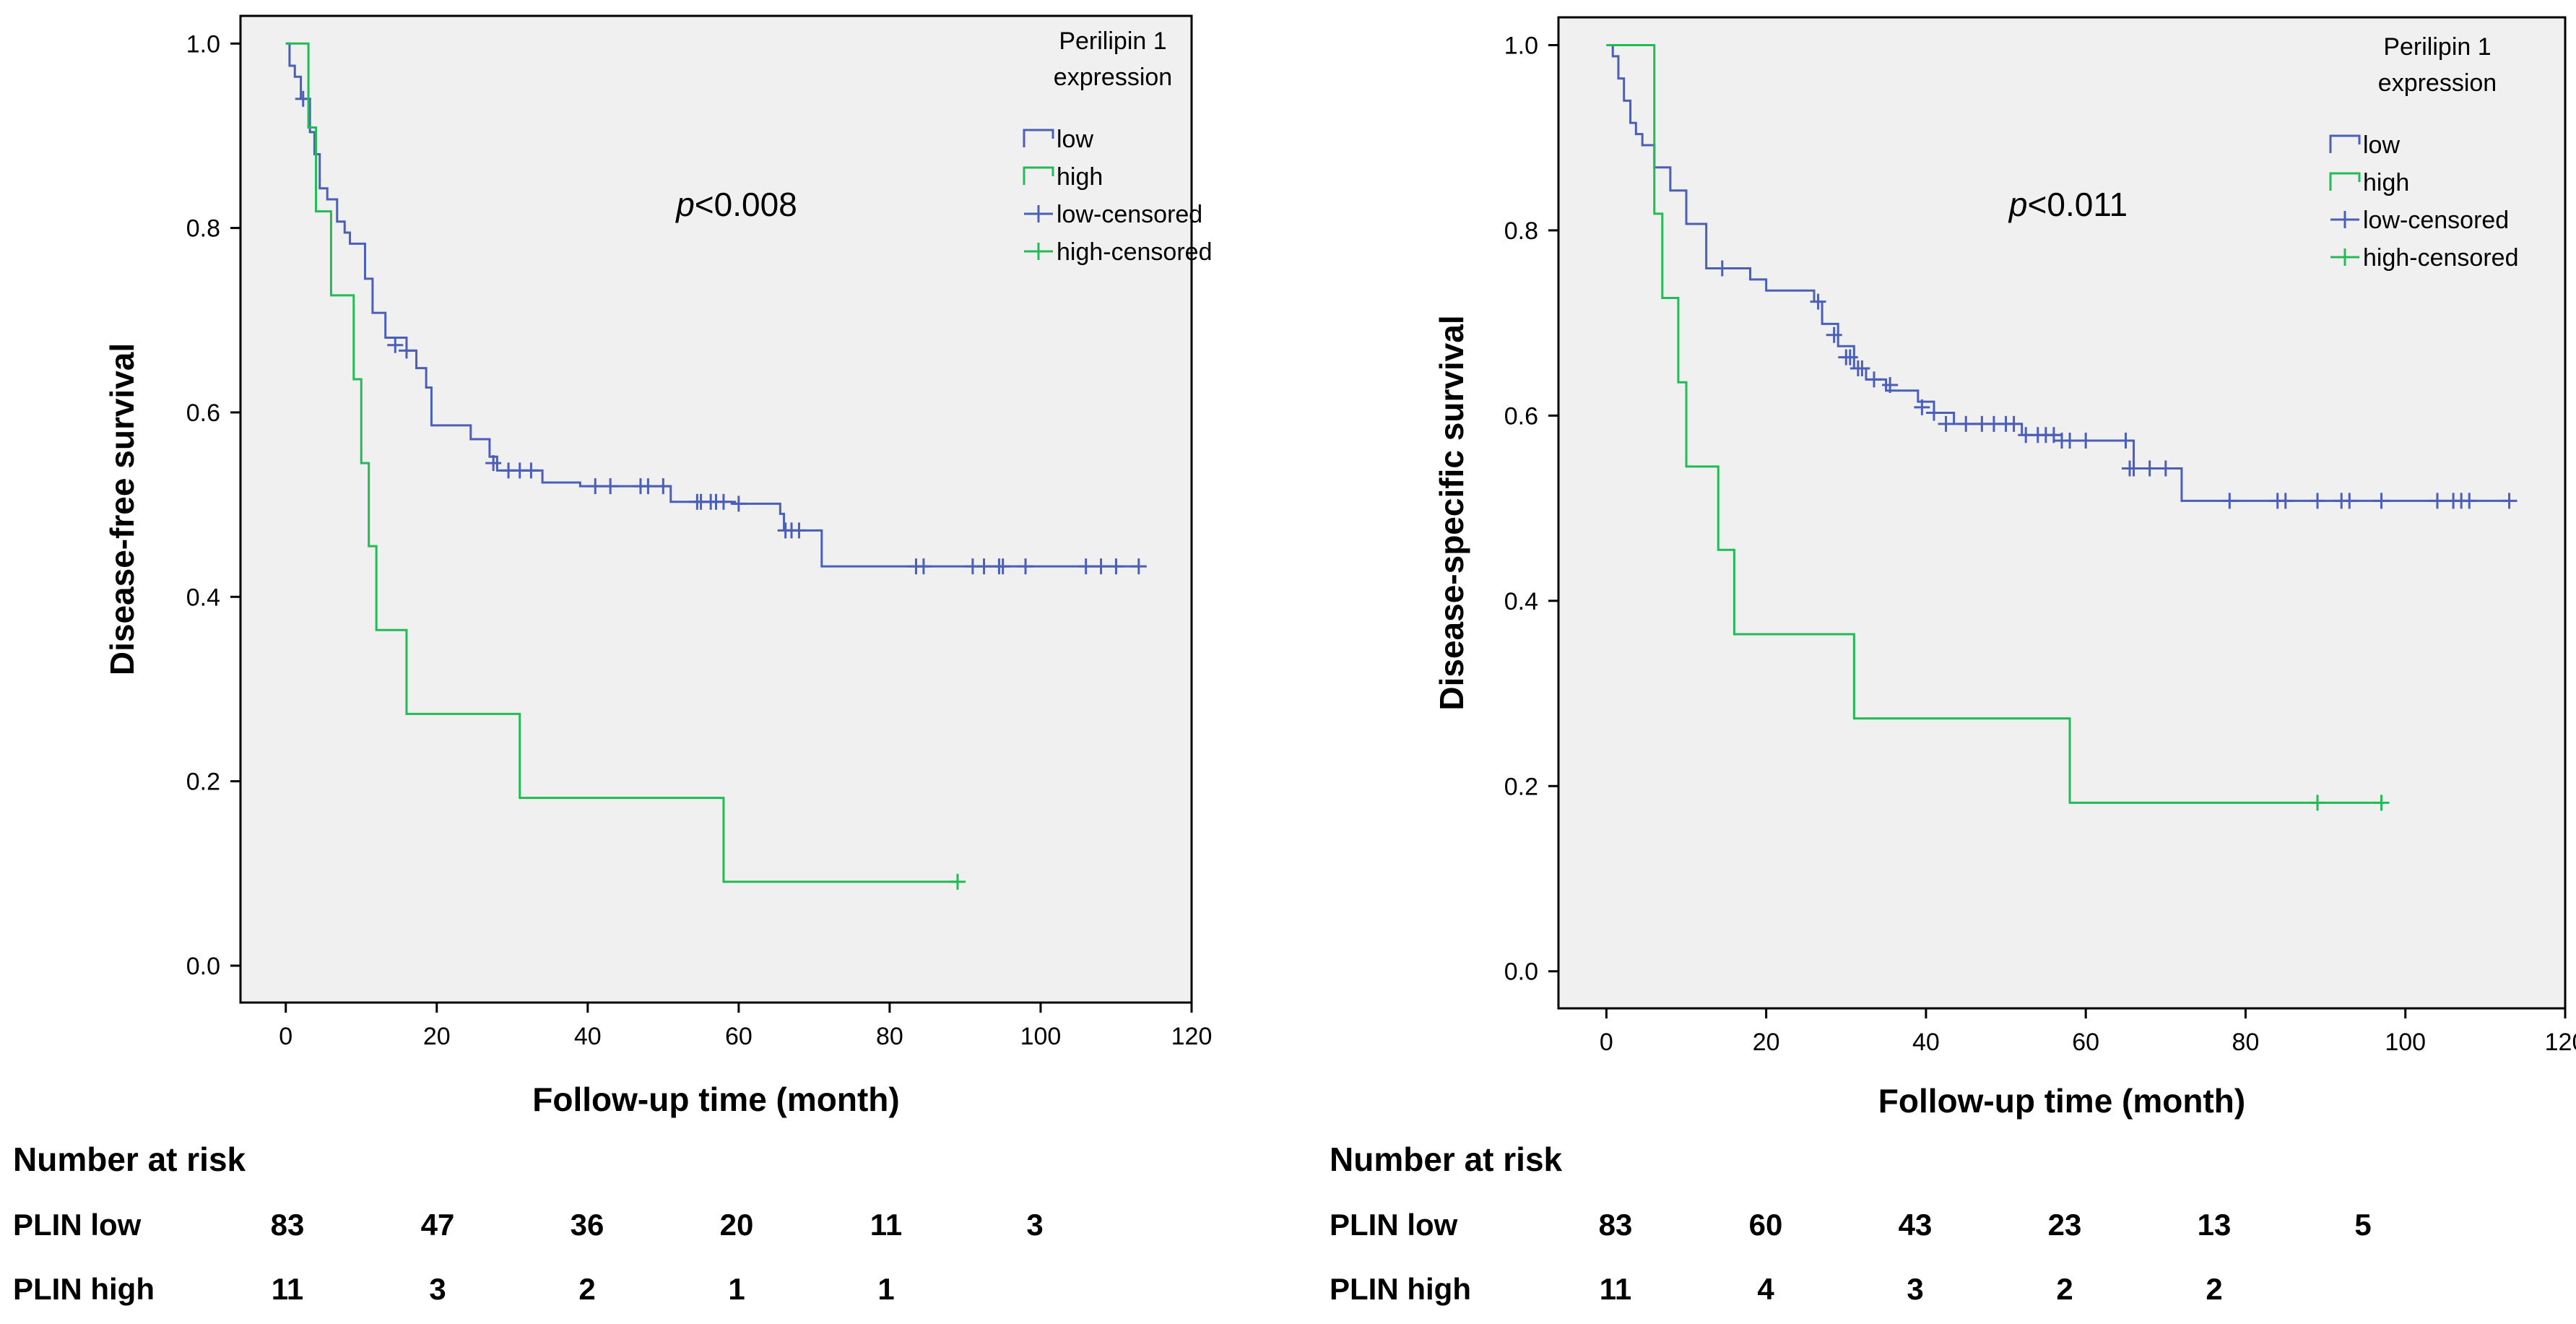  Describe the element at coordinates (1134, 252) in the screenshot. I see `legend-label-high-censored: high-censored` at that location.